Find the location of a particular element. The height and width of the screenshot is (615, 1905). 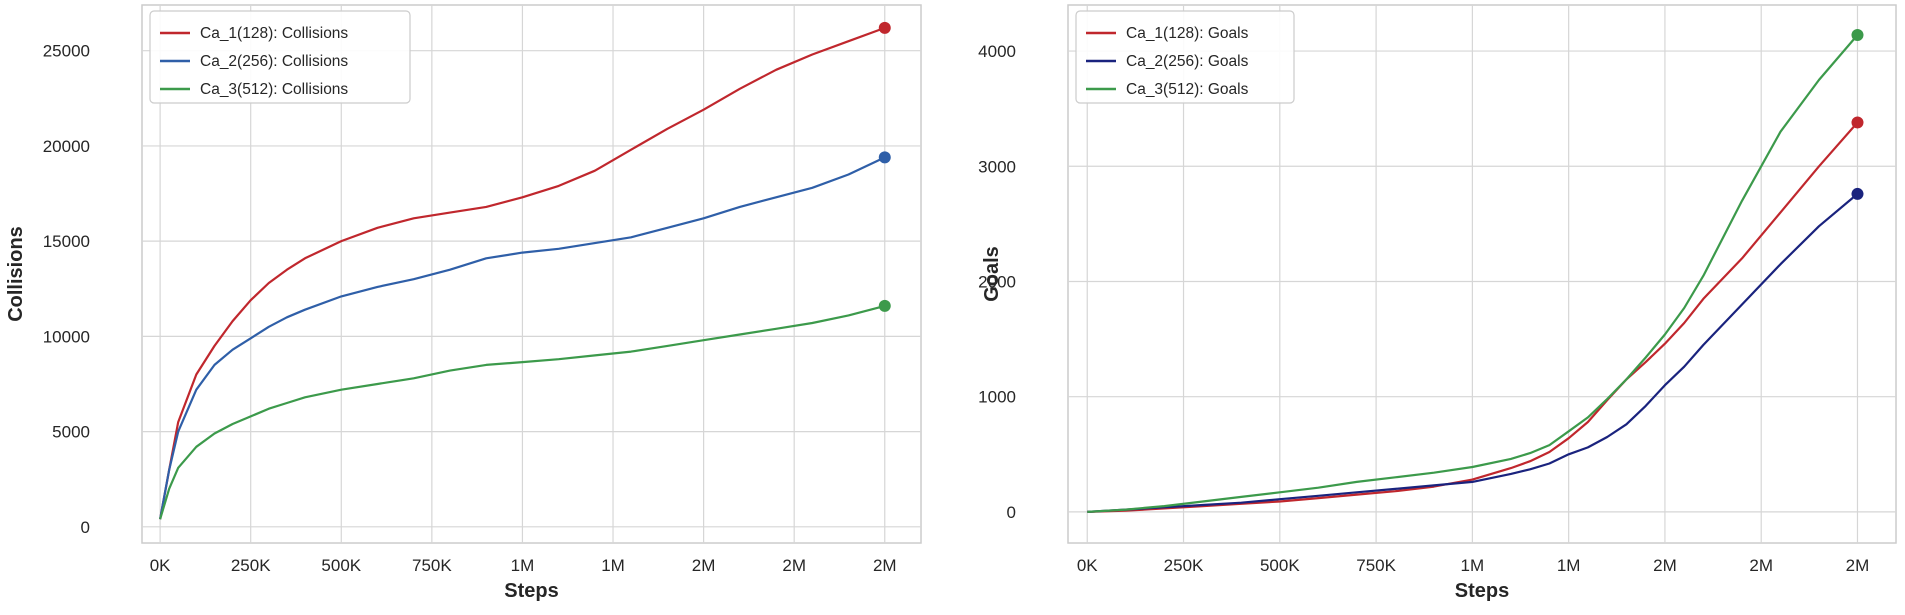

y-tick-label: 3000 is located at coordinates (997, 166).